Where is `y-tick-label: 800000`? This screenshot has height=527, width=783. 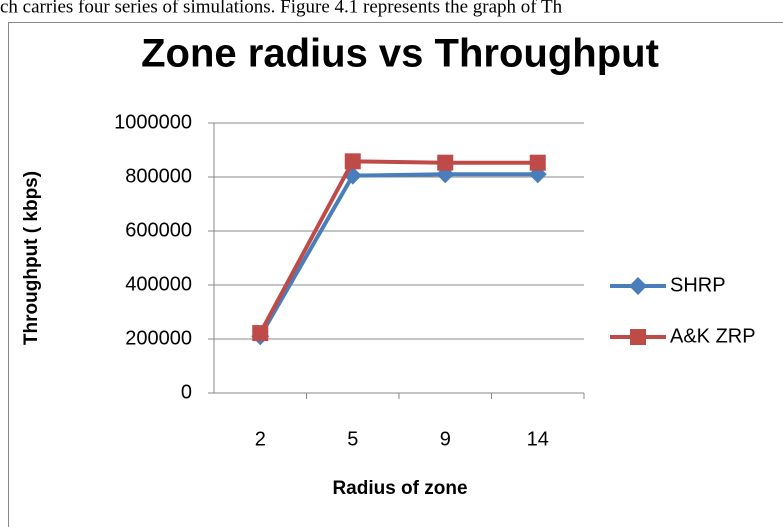 y-tick-label: 800000 is located at coordinates (158, 176).